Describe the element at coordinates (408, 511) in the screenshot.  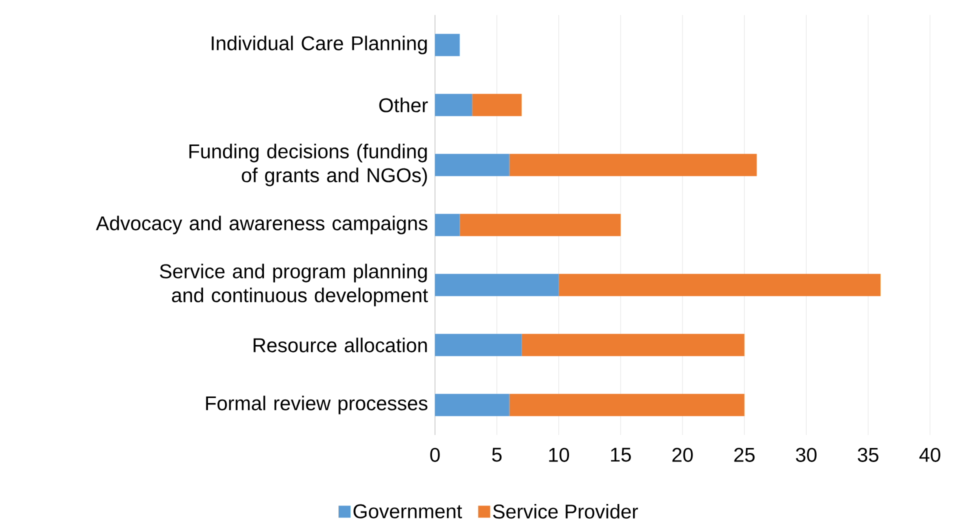
I see `legend-label: Government` at that location.